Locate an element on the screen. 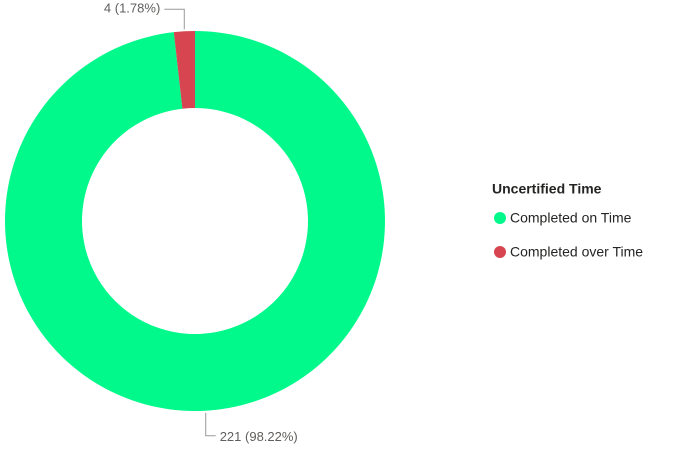 The image size is (679, 449). legend-text: Completed over Time is located at coordinates (576, 252).